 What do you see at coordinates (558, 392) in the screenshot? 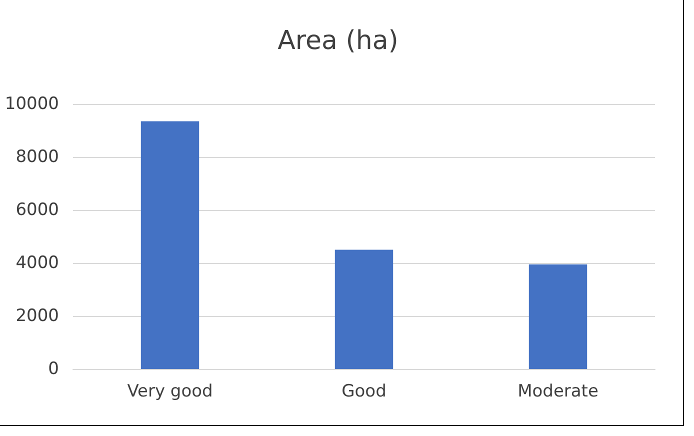
I see `x-tick-label: Moderate` at bounding box center [558, 392].